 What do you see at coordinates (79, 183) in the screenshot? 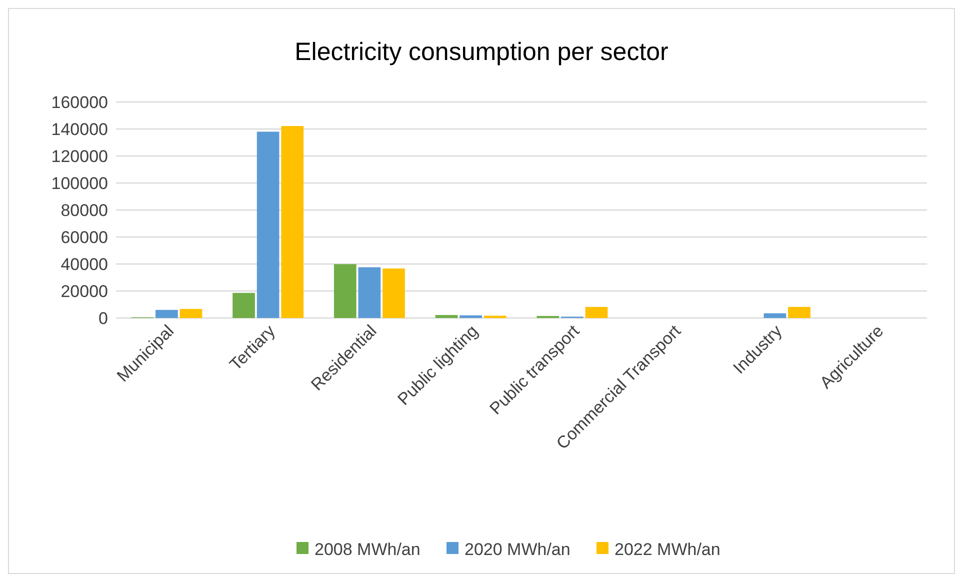
I see `y-tick-label: 100000` at bounding box center [79, 183].